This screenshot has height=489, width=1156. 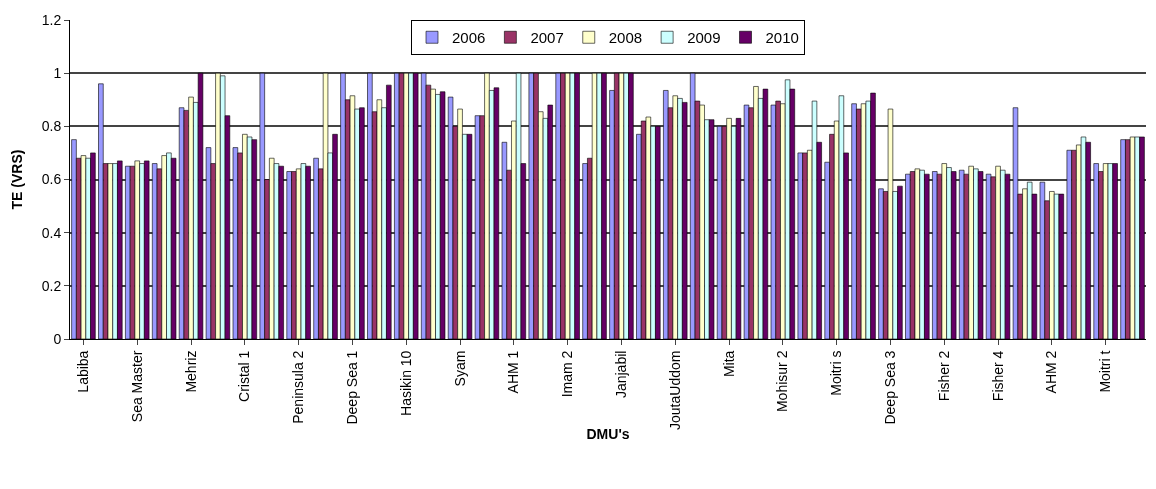 What do you see at coordinates (469, 38) in the screenshot?
I see `legend-label: 2006` at bounding box center [469, 38].